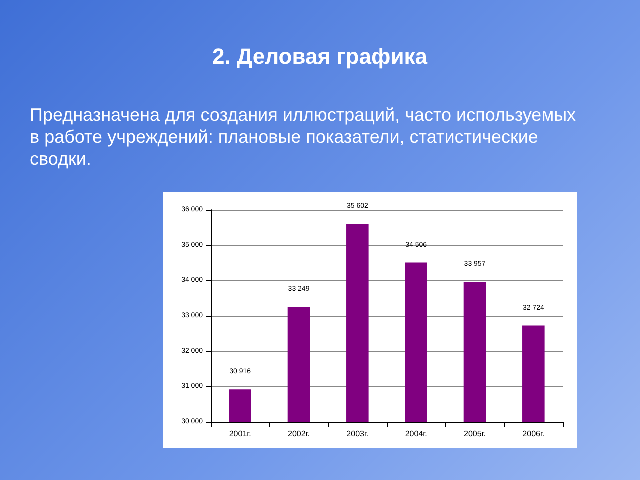  I want to click on chart-subtitle: Предназначена для создания иллюстраций, часто используемых в работе учреждений: плановые показатели, статистические сводки., so click(304, 137).